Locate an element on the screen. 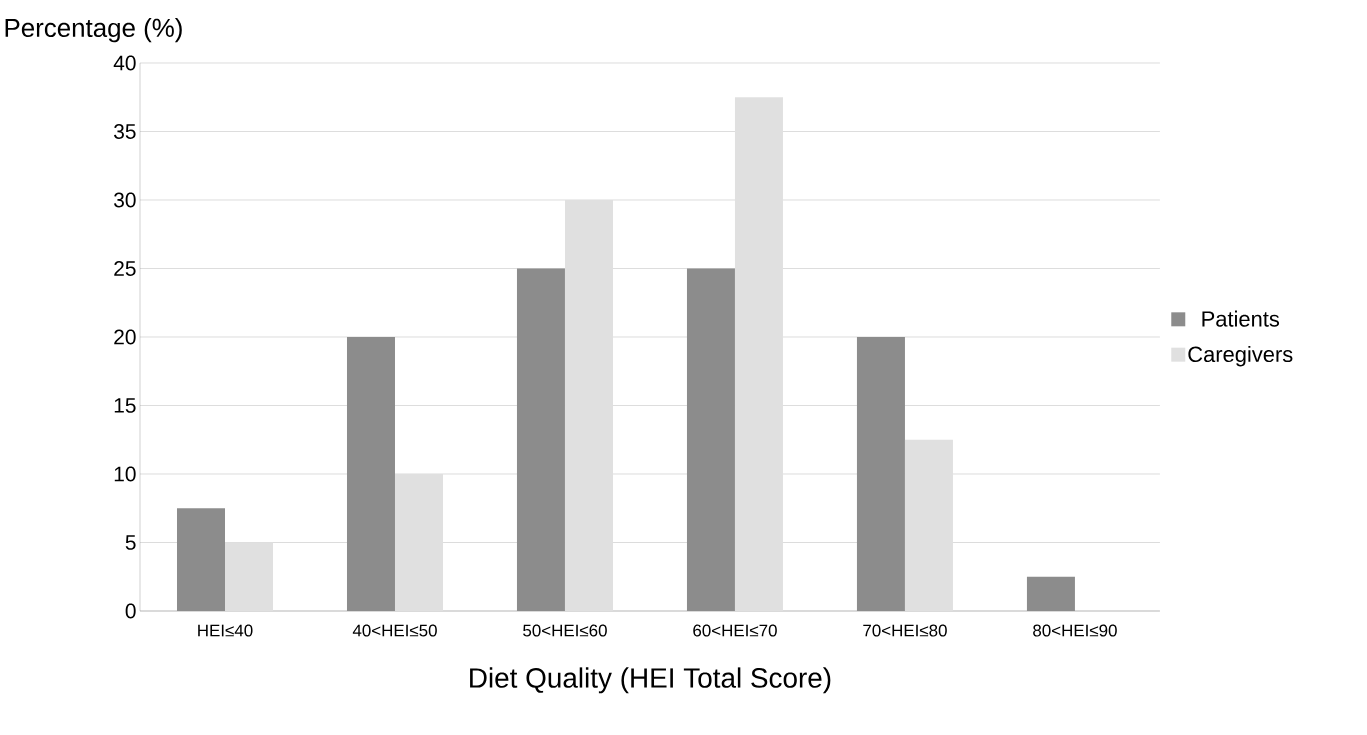  legend-label: Caregivers is located at coordinates (1240, 356).